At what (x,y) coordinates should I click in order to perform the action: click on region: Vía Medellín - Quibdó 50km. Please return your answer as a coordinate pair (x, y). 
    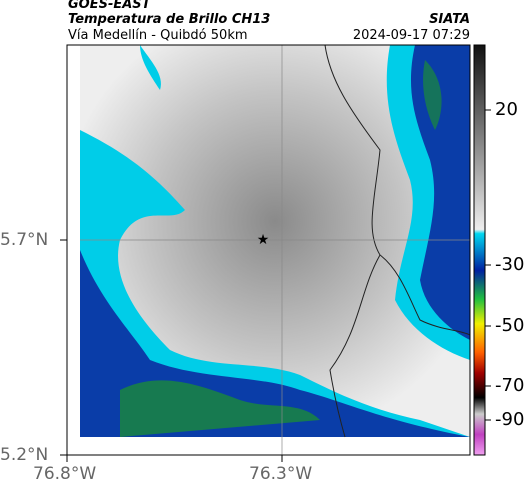
    Looking at the image, I should click on (158, 35).